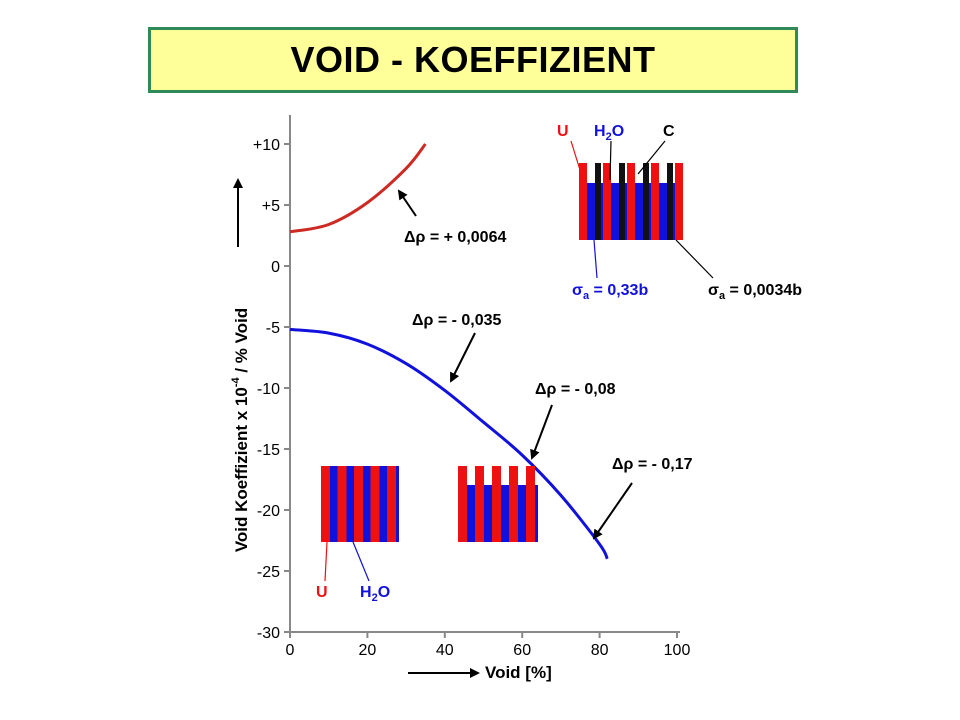 The image size is (960, 720). Describe the element at coordinates (677, 650) in the screenshot. I see `x-tick-label: 100` at that location.